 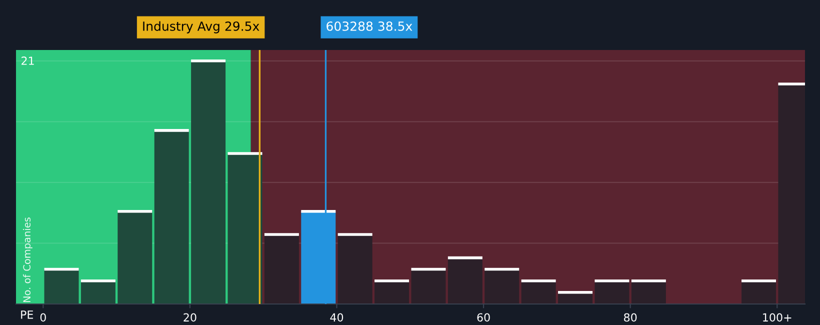 What do you see at coordinates (337, 317) in the screenshot?
I see `x-tick-label: 40` at bounding box center [337, 317].